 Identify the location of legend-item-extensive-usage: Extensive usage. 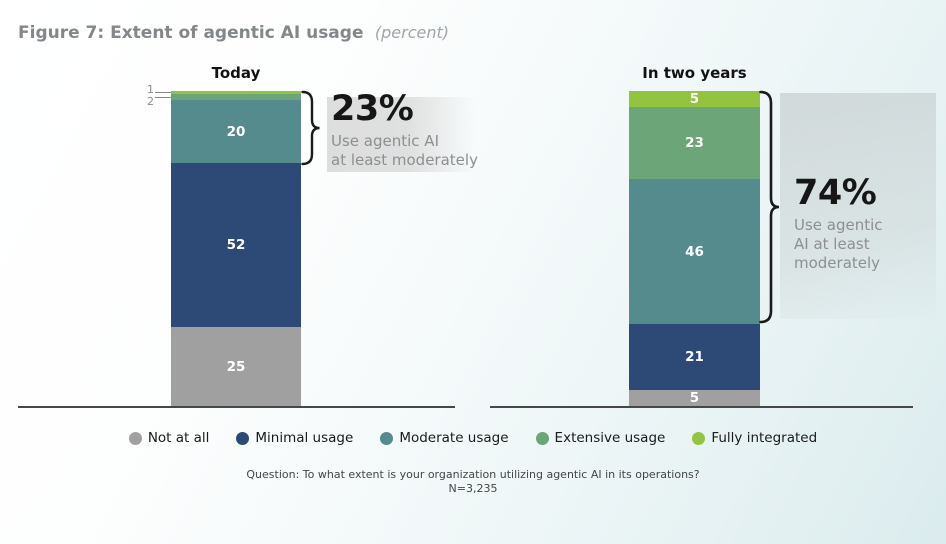
(600, 438).